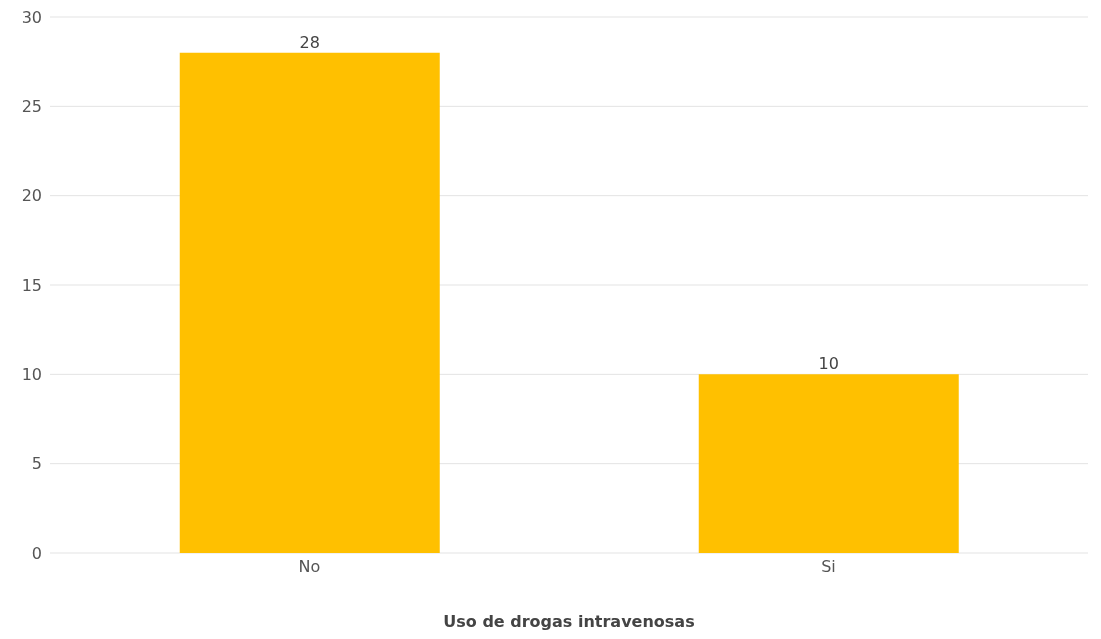 The height and width of the screenshot is (639, 1101). Describe the element at coordinates (31, 17) in the screenshot. I see `y-tick-label: 30` at that location.